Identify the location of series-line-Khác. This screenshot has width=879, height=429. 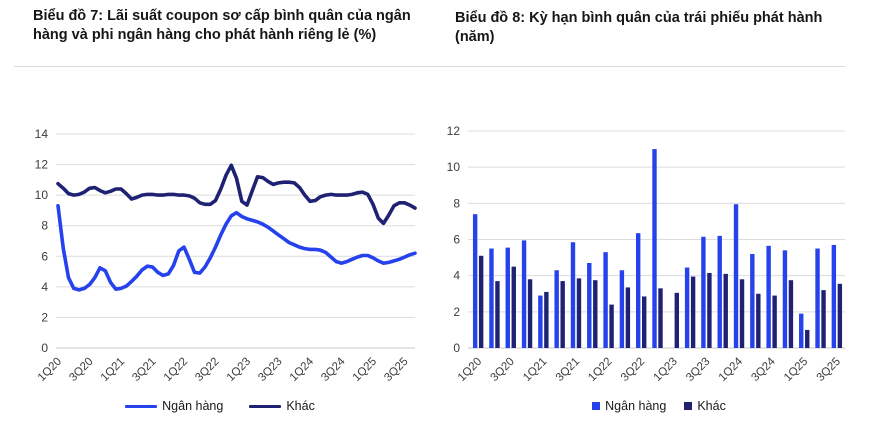
(236, 194).